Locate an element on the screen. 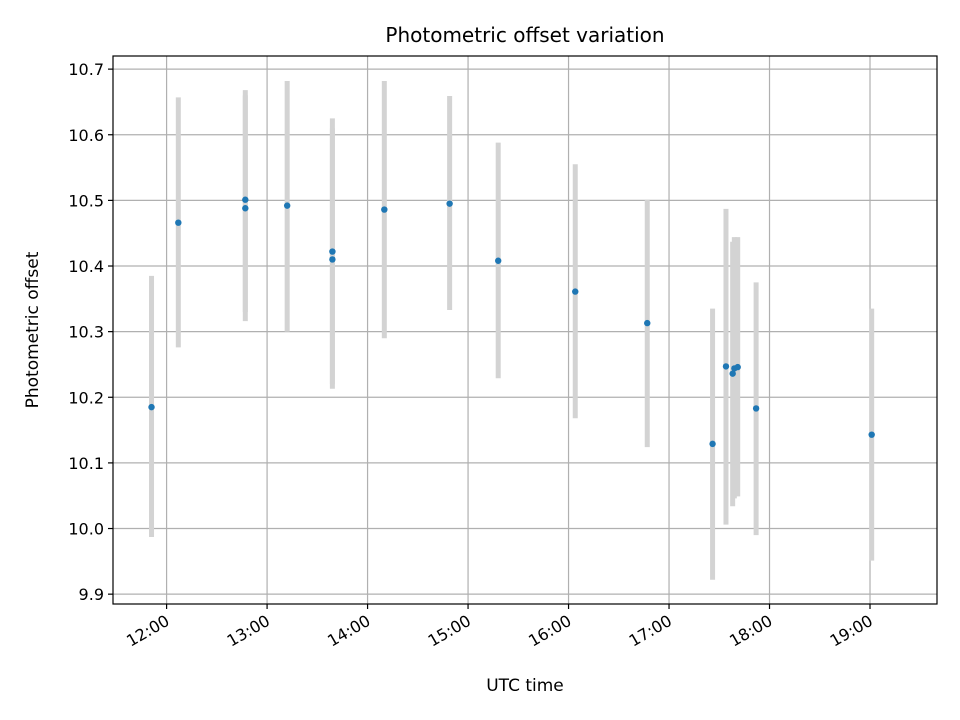  y-tick-label: 10.2 is located at coordinates (86, 397).